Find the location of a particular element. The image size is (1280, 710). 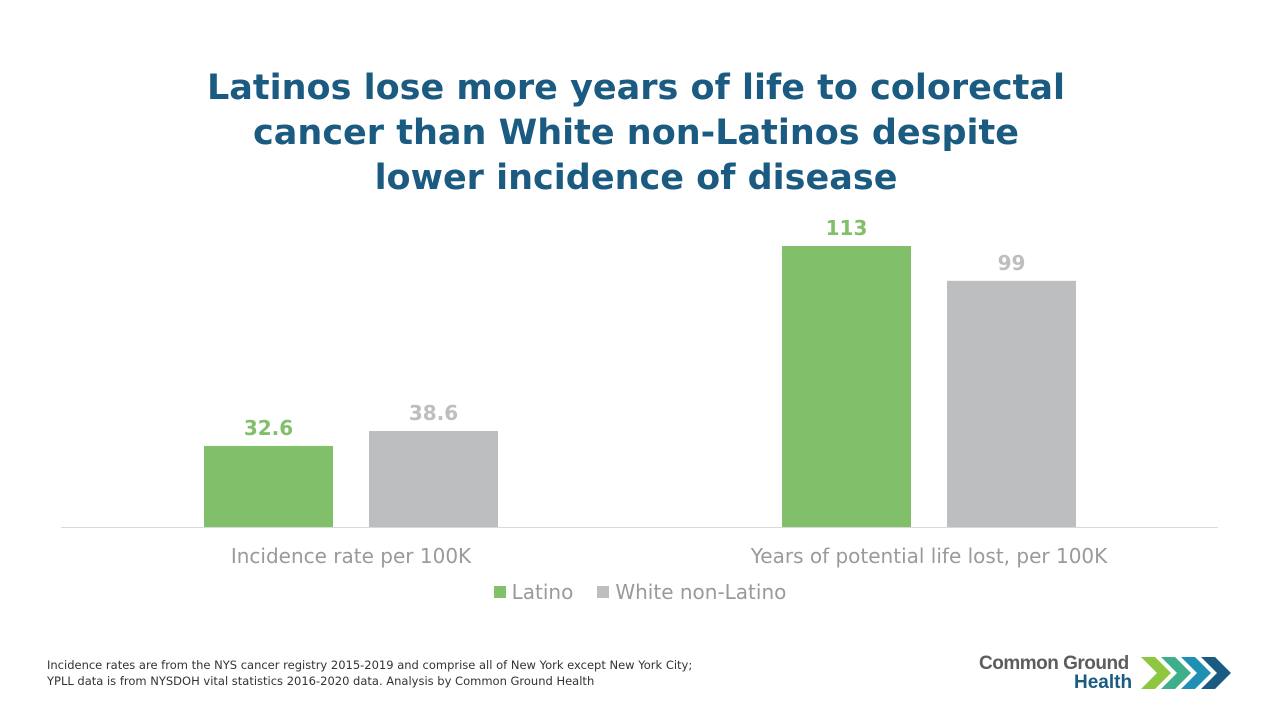

legend: Latino White non-Latino is located at coordinates (640, 592).